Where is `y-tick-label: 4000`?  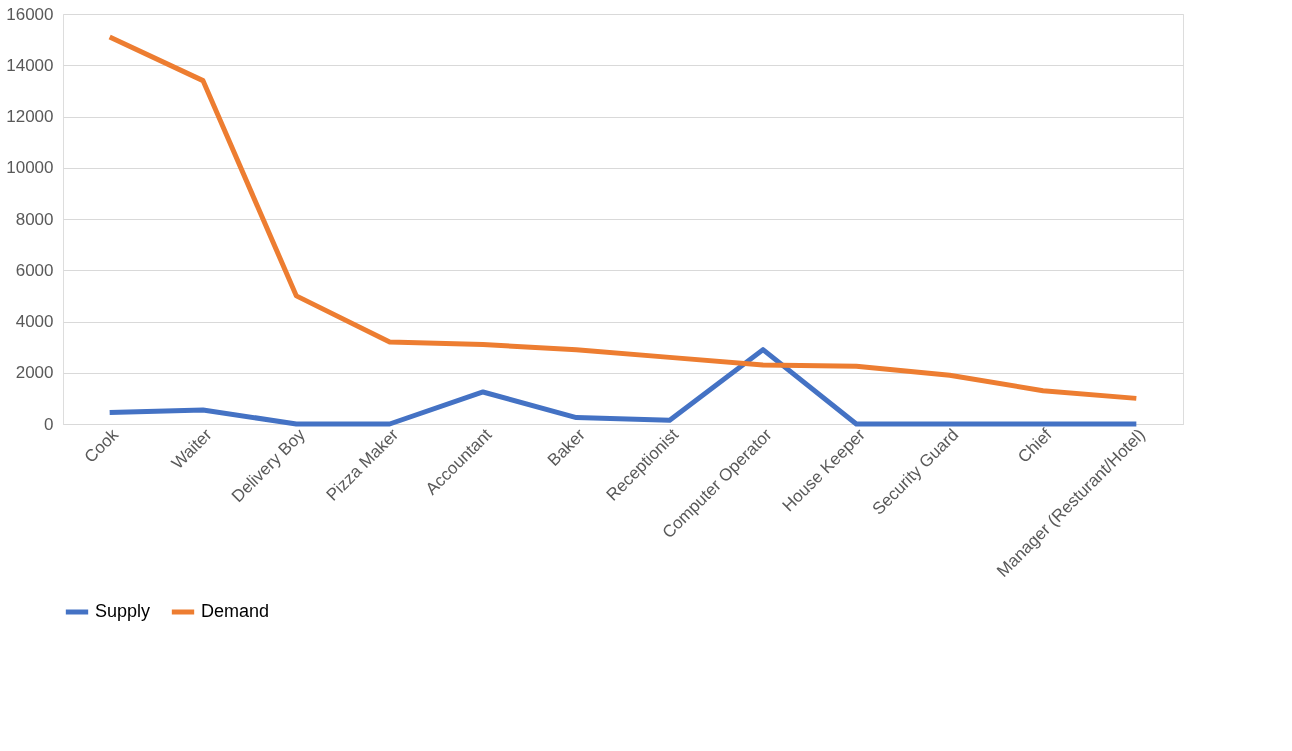
y-tick-label: 4000 is located at coordinates (34, 321).